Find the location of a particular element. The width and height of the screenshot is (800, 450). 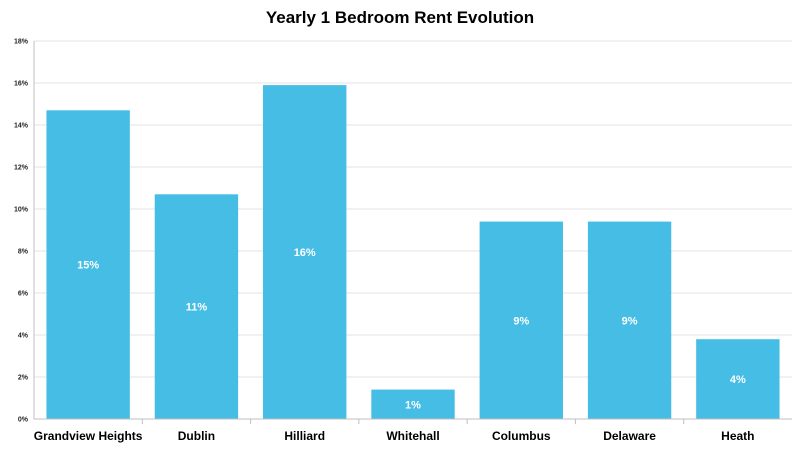

y-tick-label: 10% is located at coordinates (21, 210).